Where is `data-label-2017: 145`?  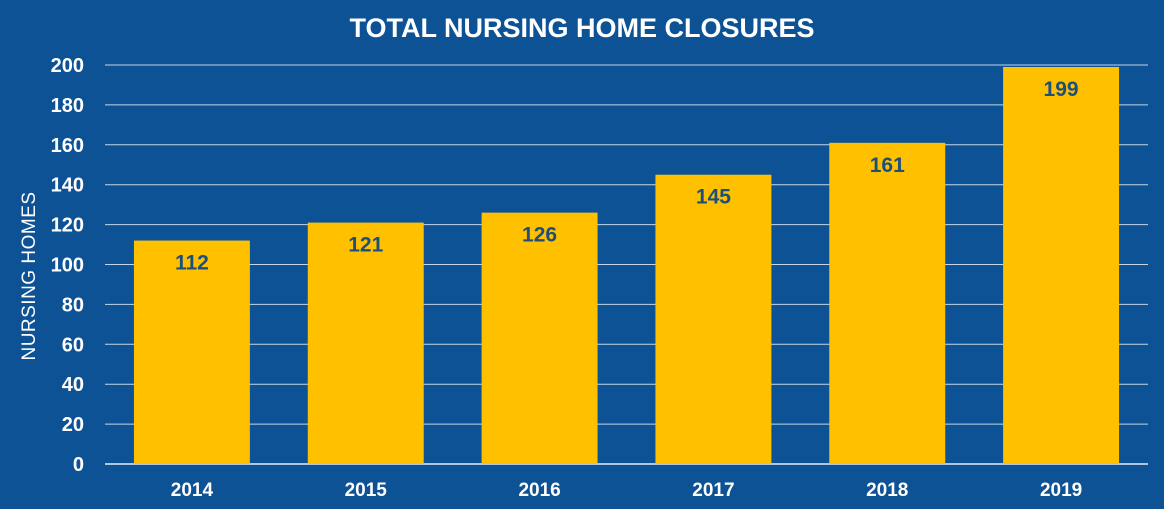
data-label-2017: 145 is located at coordinates (713, 197).